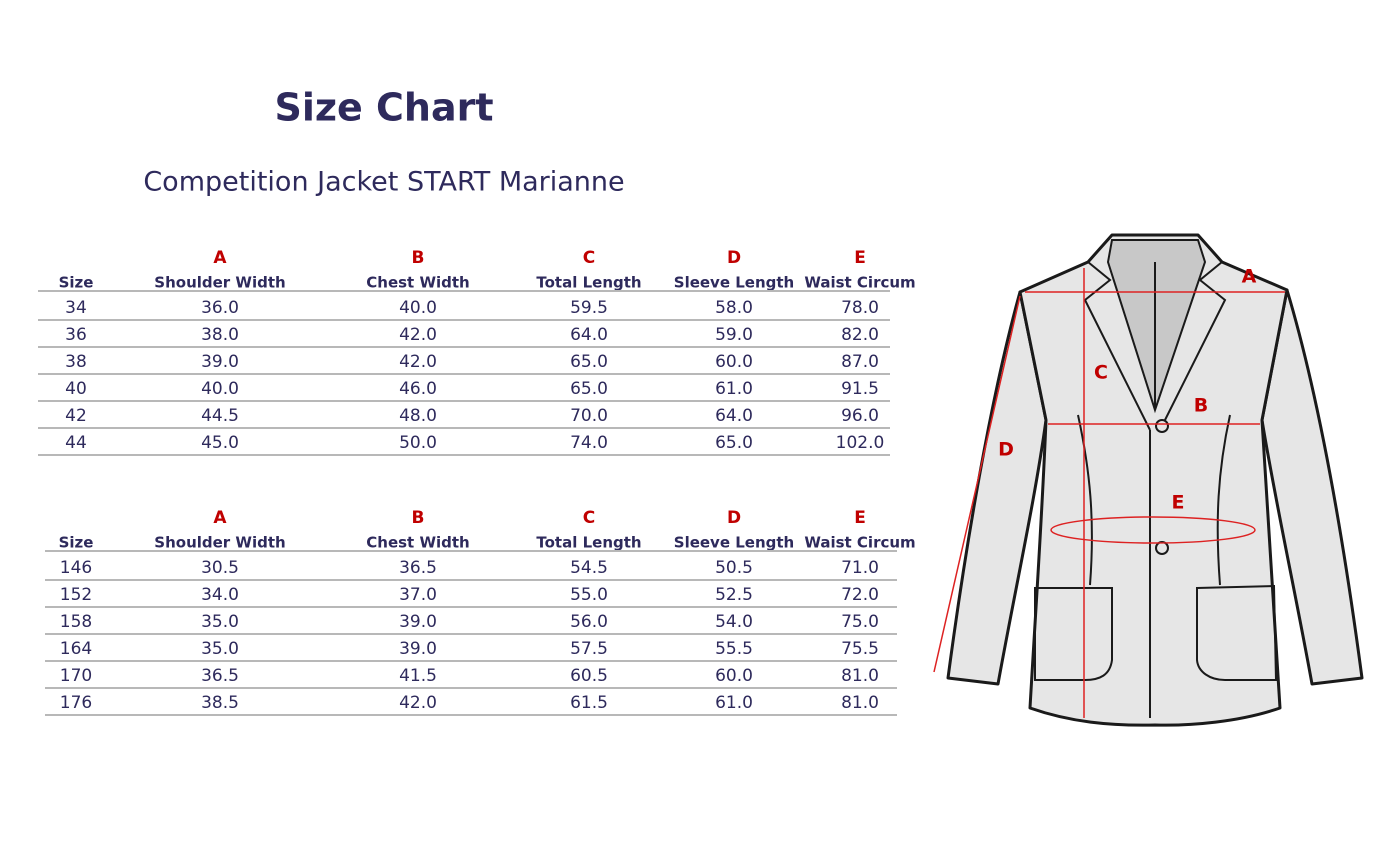 The height and width of the screenshot is (864, 1391). I want to click on cell: 71.0, so click(860, 568).